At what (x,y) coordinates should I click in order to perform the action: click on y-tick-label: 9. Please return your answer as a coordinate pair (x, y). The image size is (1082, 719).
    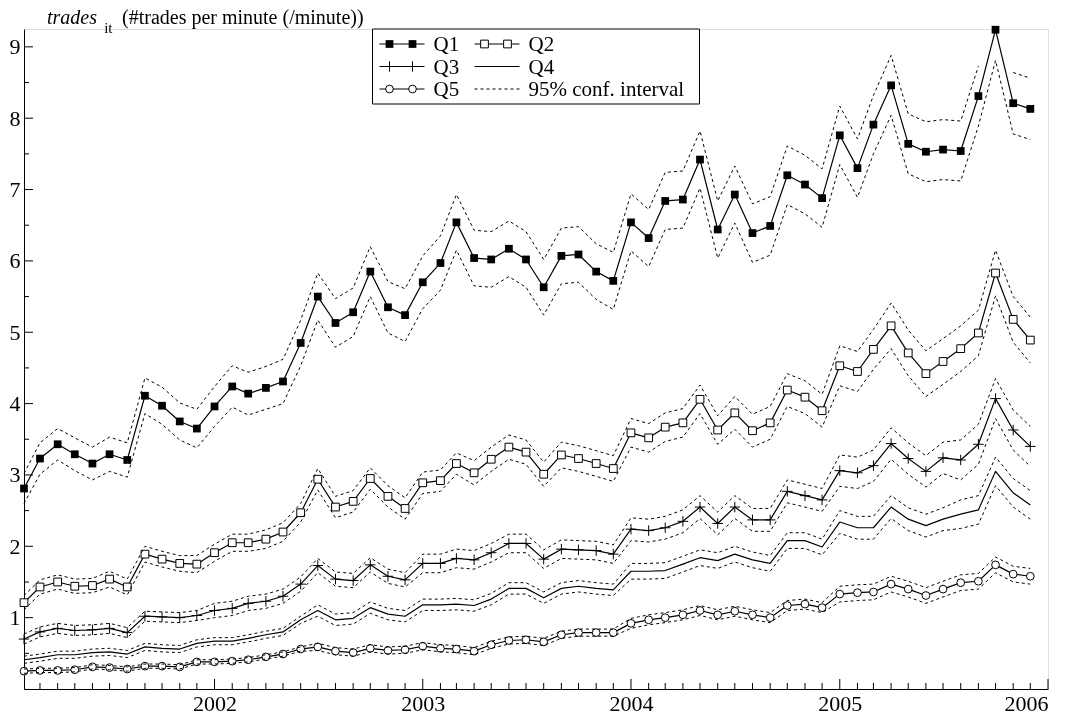
    Looking at the image, I should click on (15, 47).